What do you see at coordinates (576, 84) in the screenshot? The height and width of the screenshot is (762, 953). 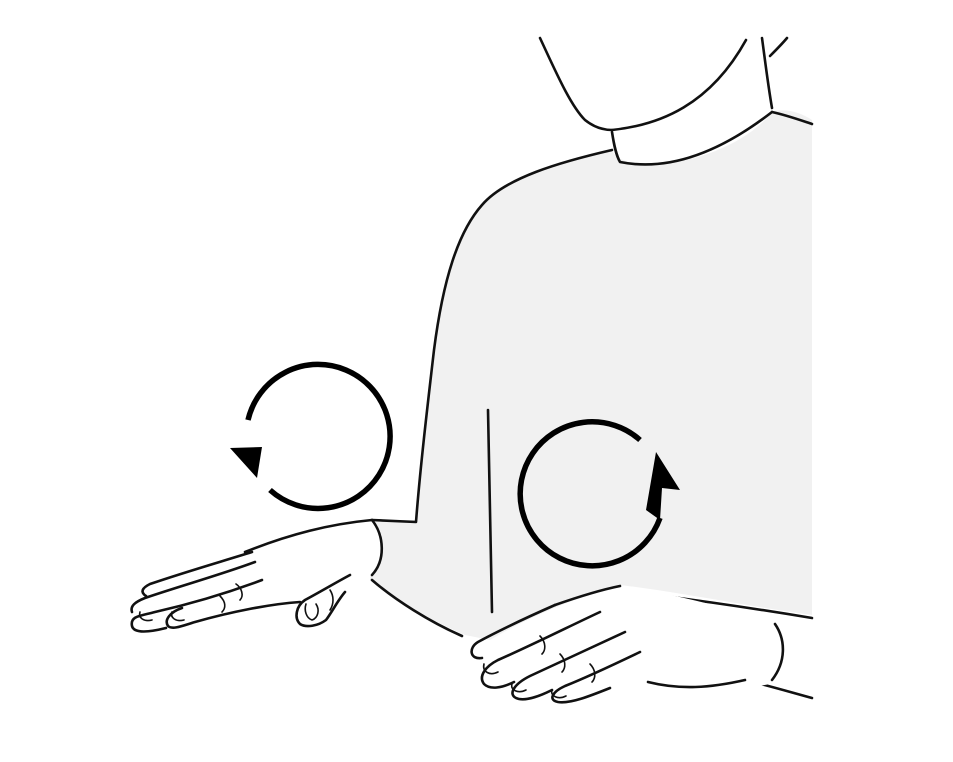 I see `neck-left-outline` at bounding box center [576, 84].